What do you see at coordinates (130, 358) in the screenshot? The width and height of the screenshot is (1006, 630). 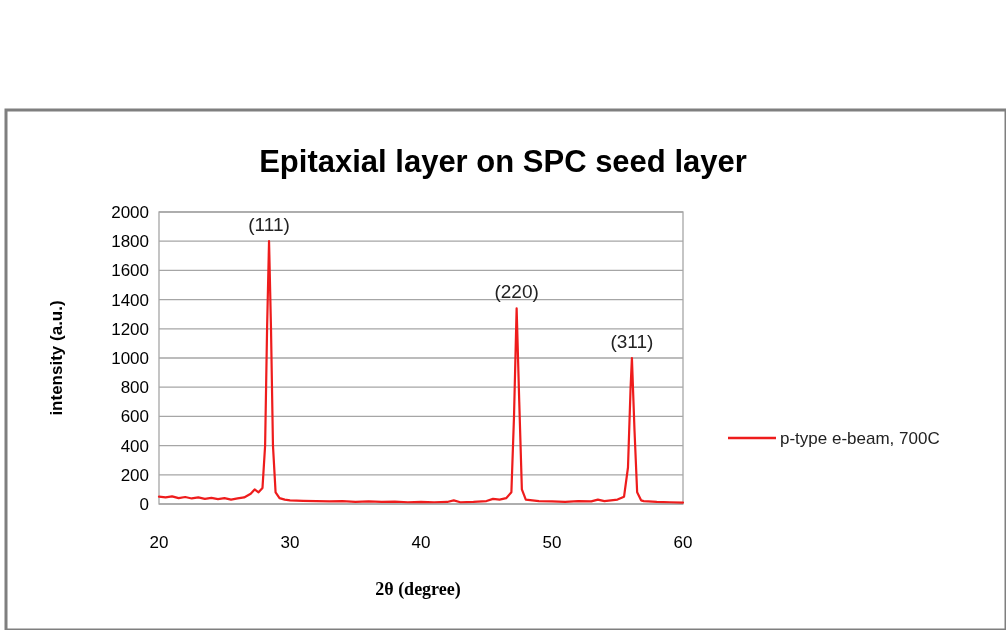 I see `y-tick-label: 1000` at bounding box center [130, 358].